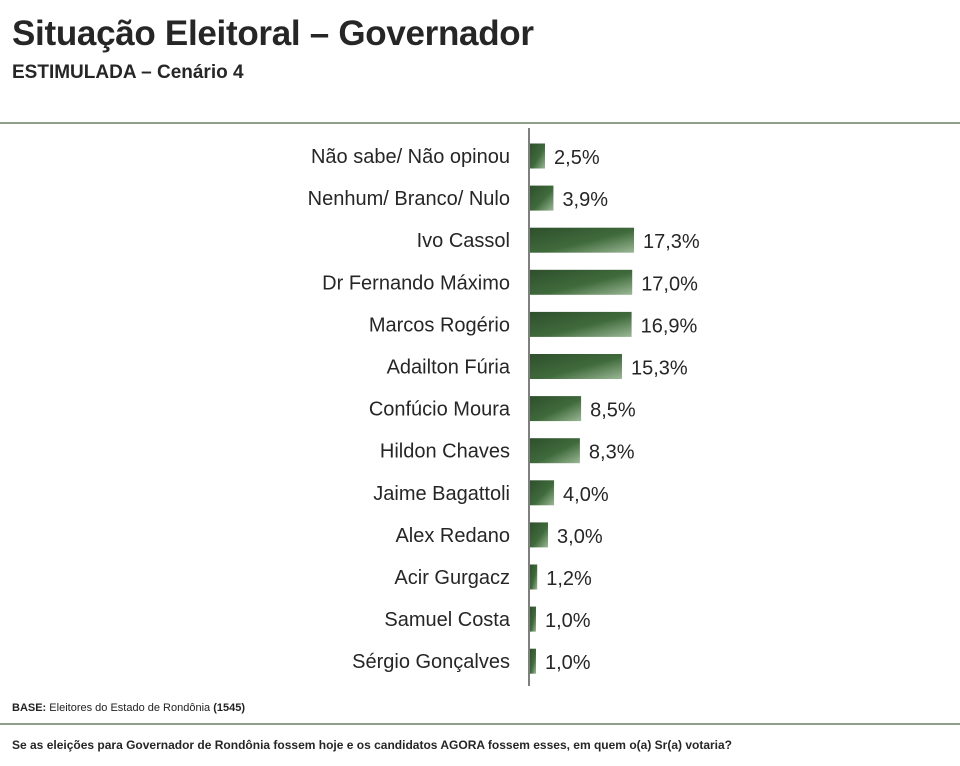 Image resolution: width=960 pixels, height=766 pixels. I want to click on data-label: 2,5%, so click(577, 158).